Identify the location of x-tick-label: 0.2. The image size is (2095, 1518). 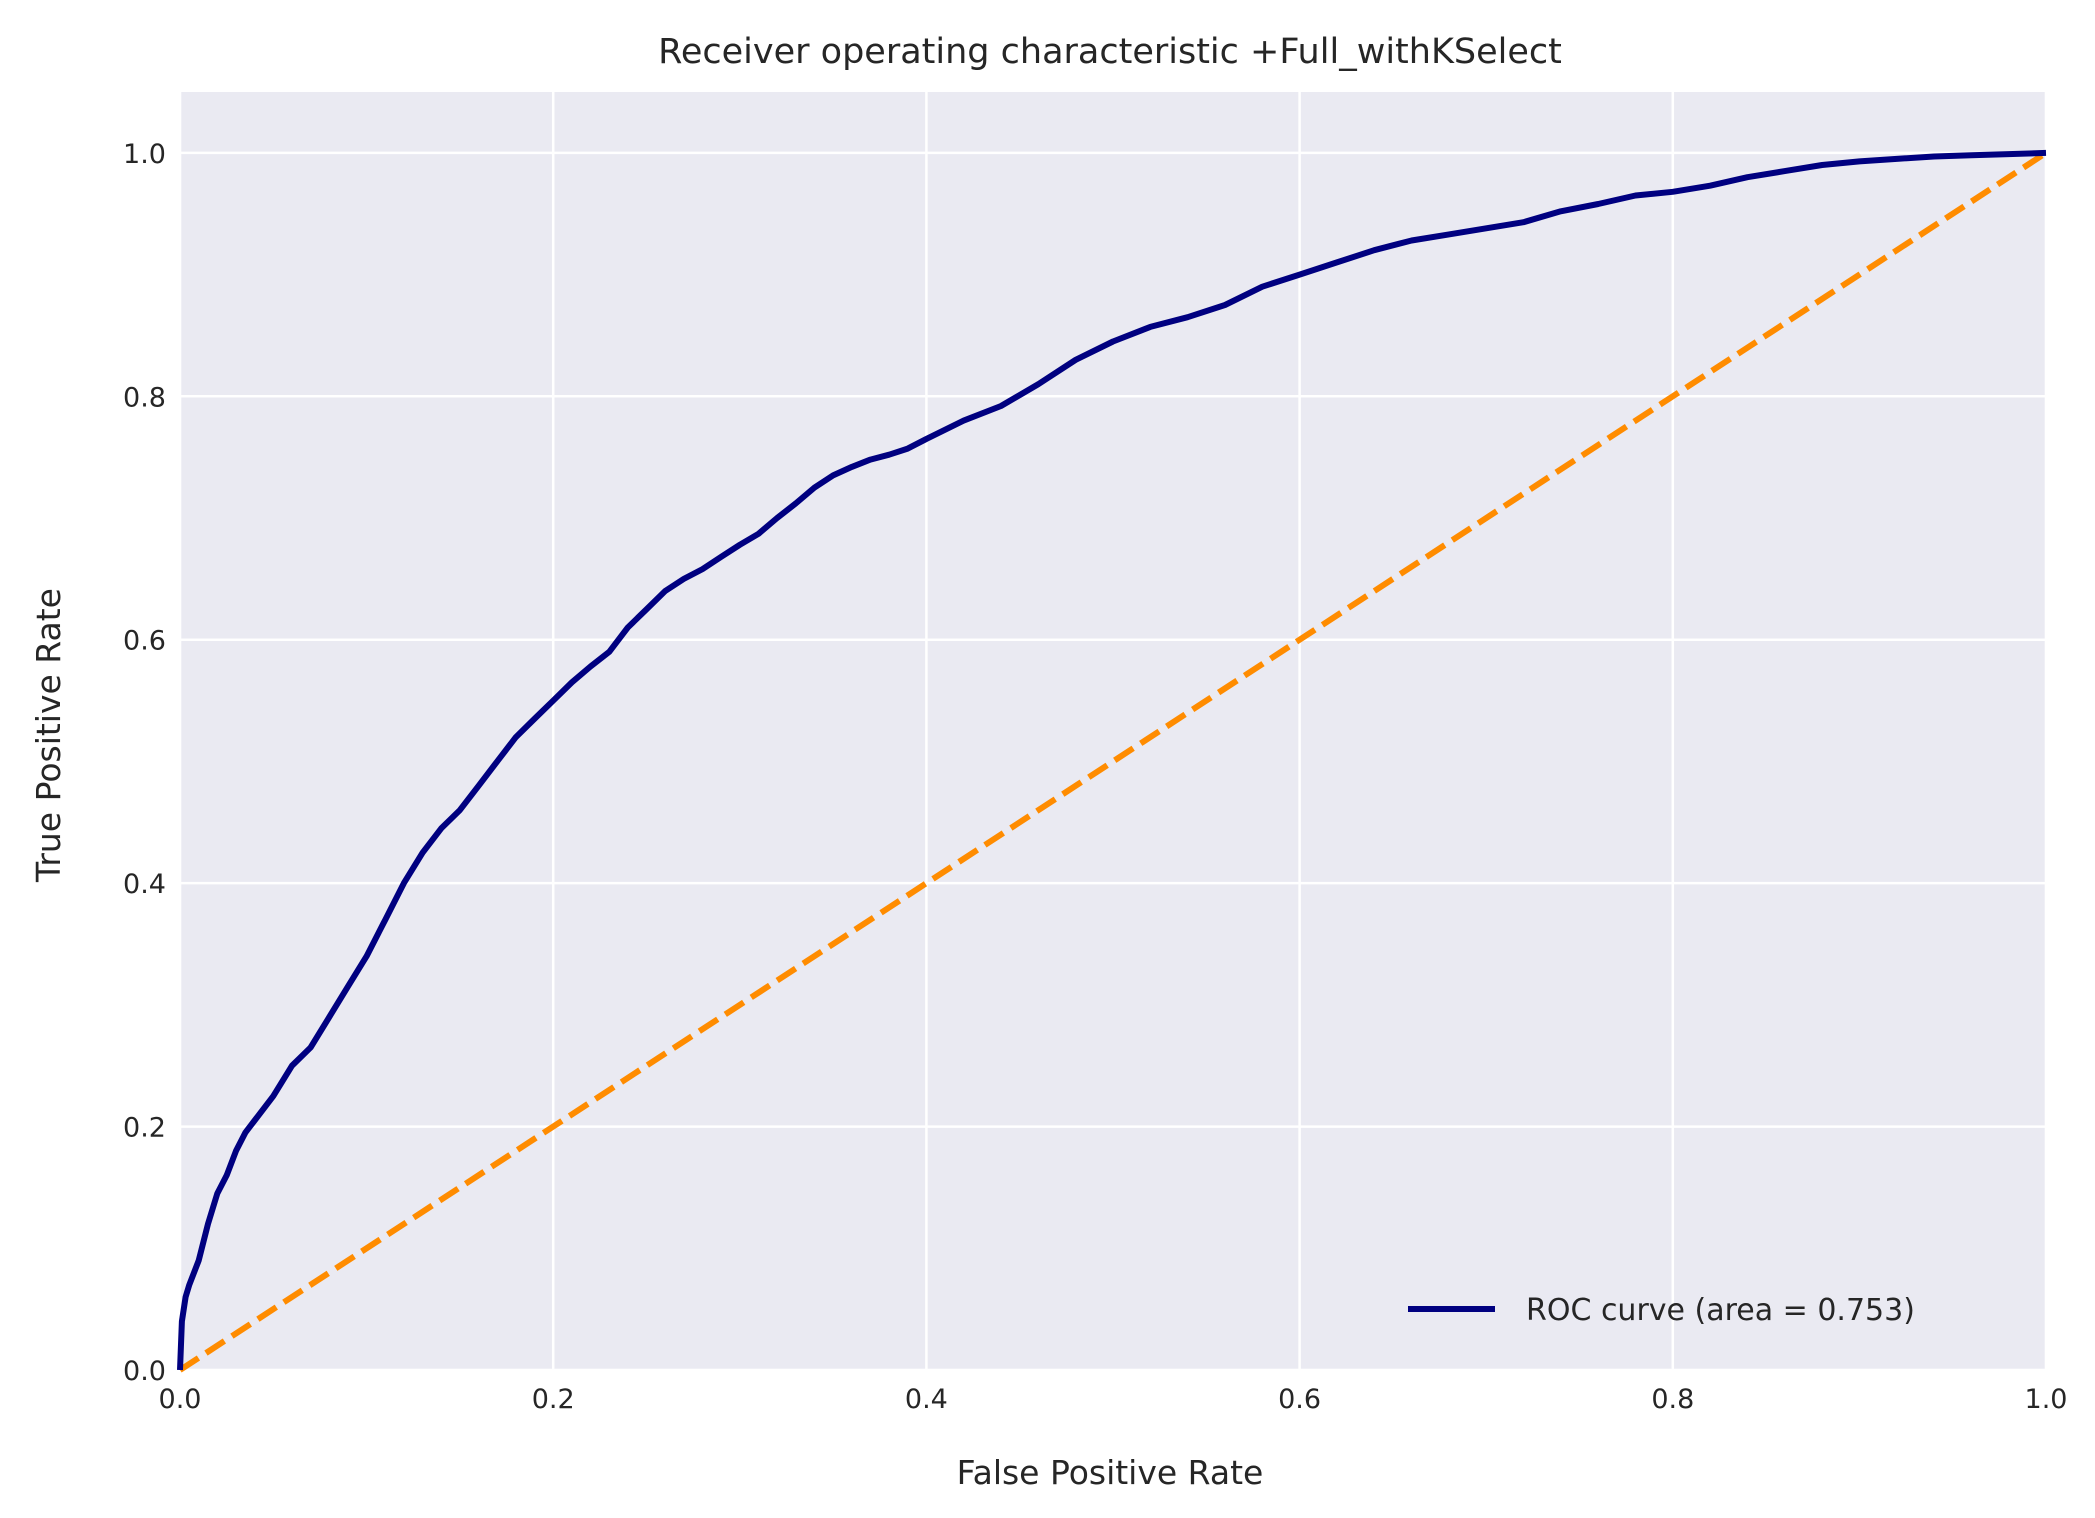
(553, 1399).